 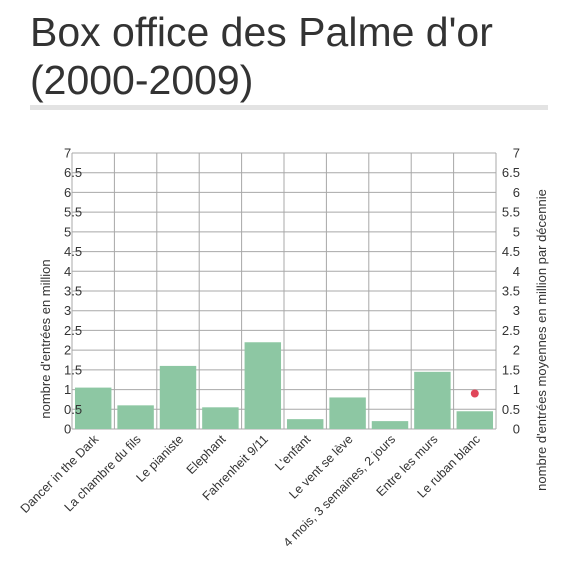 I want to click on bars, so click(x=284, y=385).